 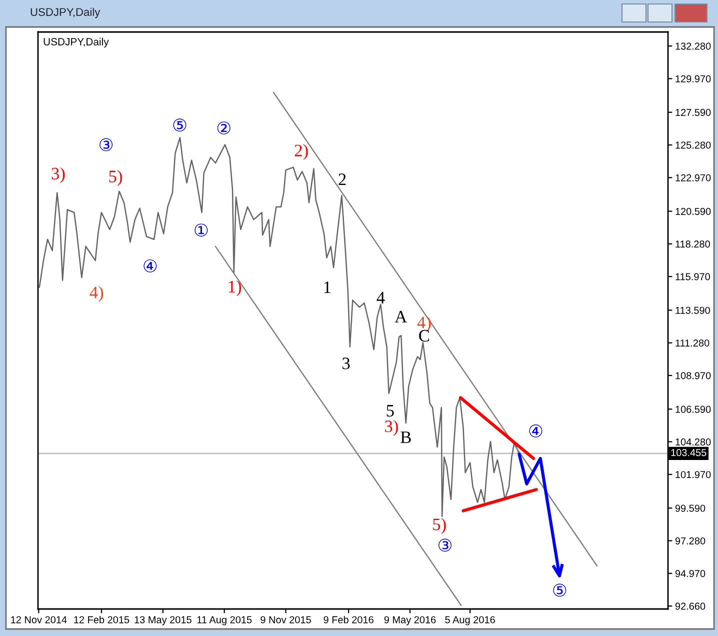 I want to click on x-tick-label: 12 Nov 2014, so click(x=39, y=620).